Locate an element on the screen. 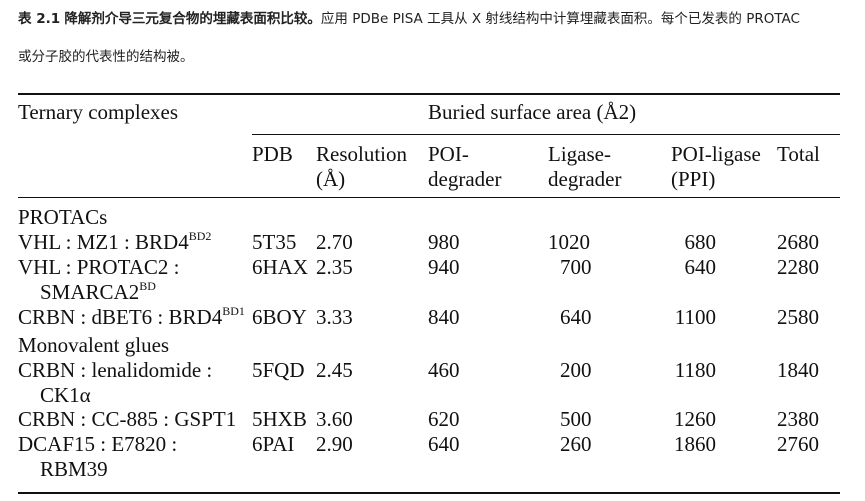  header-sub-rule is located at coordinates (546, 134).